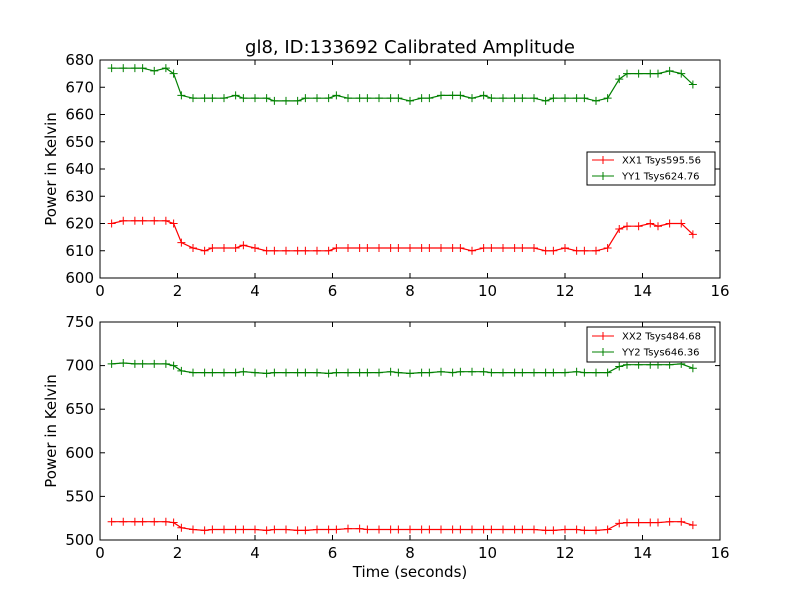  I want to click on top-x-tick-label: 4, so click(255, 291).